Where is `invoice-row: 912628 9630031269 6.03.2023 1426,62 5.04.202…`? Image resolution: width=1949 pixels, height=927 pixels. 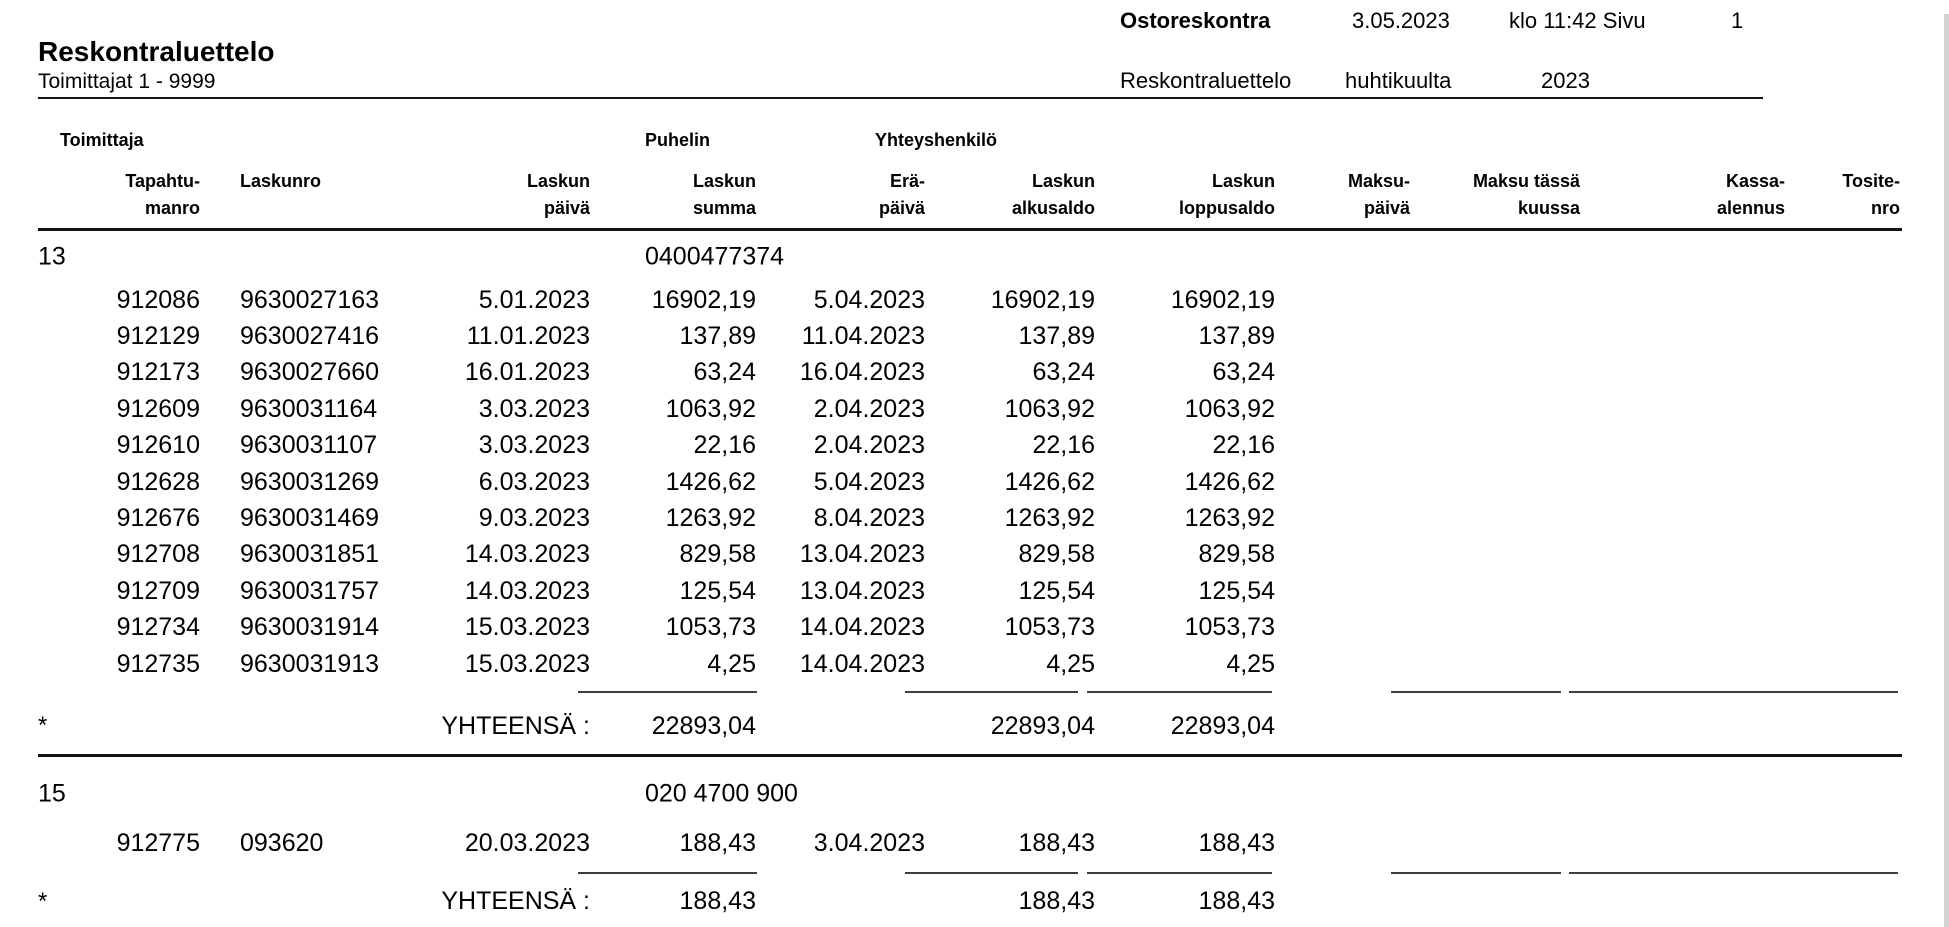
invoice-row: 912628 9630031269 6.03.2023 1426,62 5.04.202… is located at coordinates (951, 482).